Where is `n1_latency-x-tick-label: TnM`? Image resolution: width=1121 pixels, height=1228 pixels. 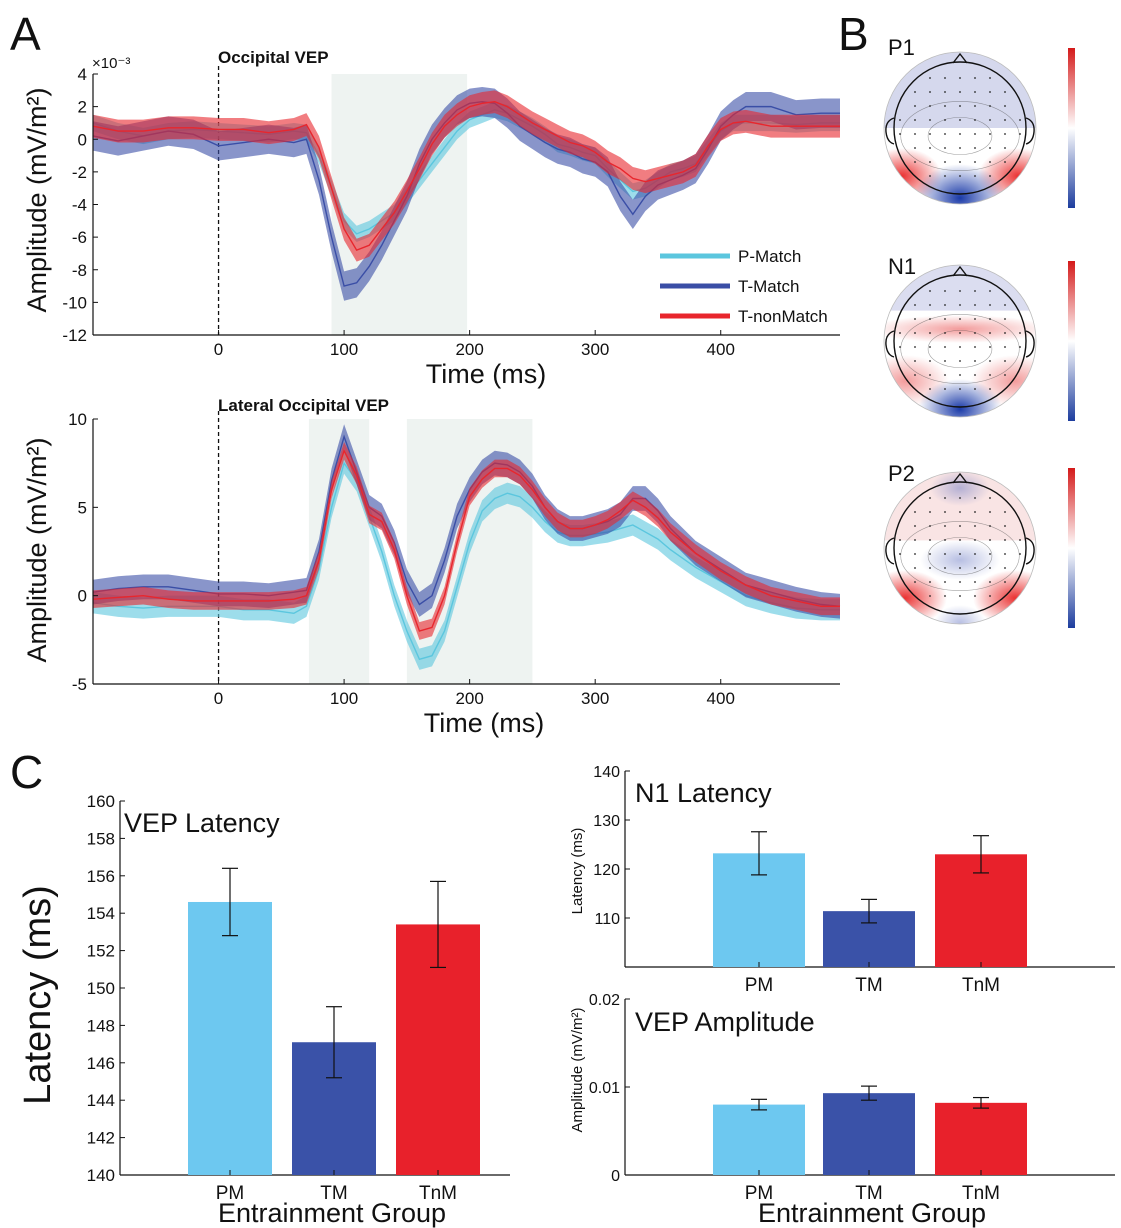
n1_latency-x-tick-label: TnM is located at coordinates (981, 985).